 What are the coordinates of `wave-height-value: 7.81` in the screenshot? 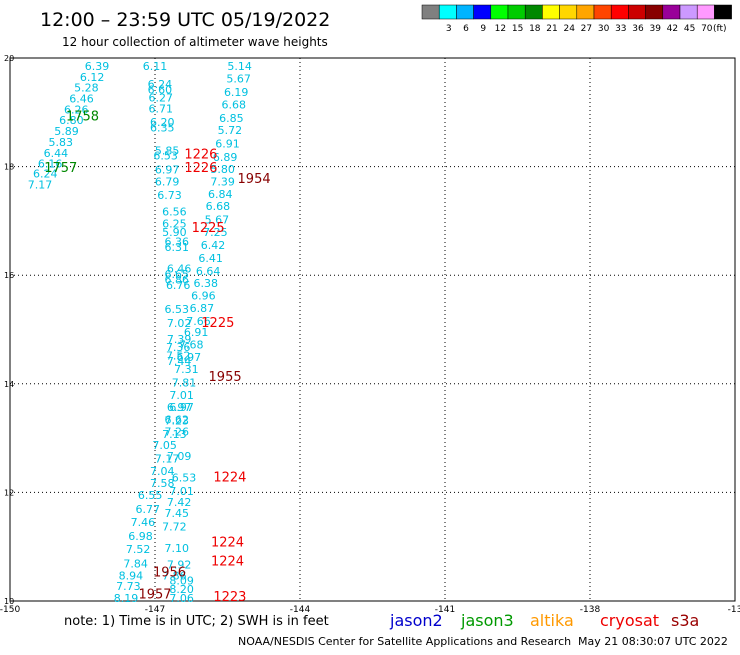 It's located at (184, 383).